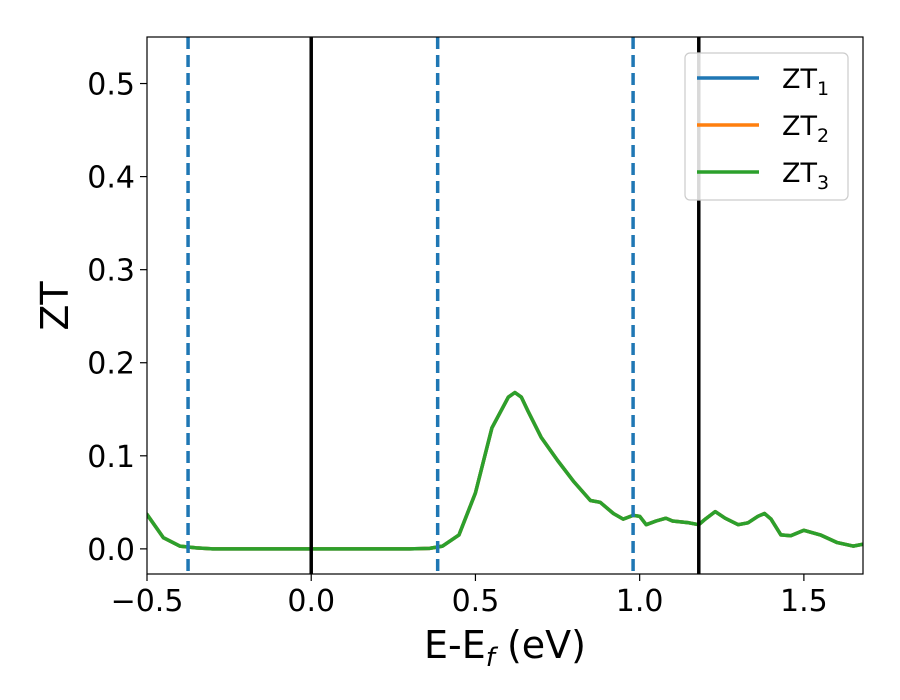  I want to click on y-tick-label: 0.5, so click(111, 85).